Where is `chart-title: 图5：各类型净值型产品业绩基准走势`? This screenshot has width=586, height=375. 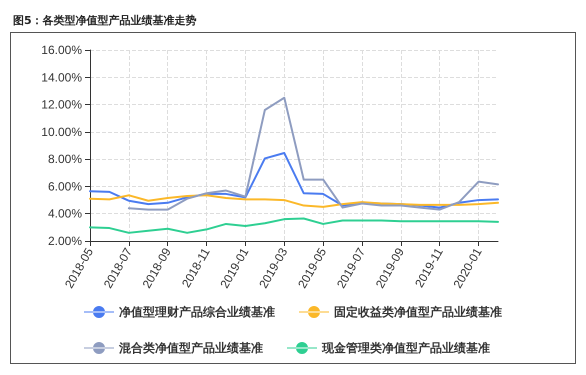
chart-title: 图5：各类型净值型产品业绩基准走势 is located at coordinates (105, 20).